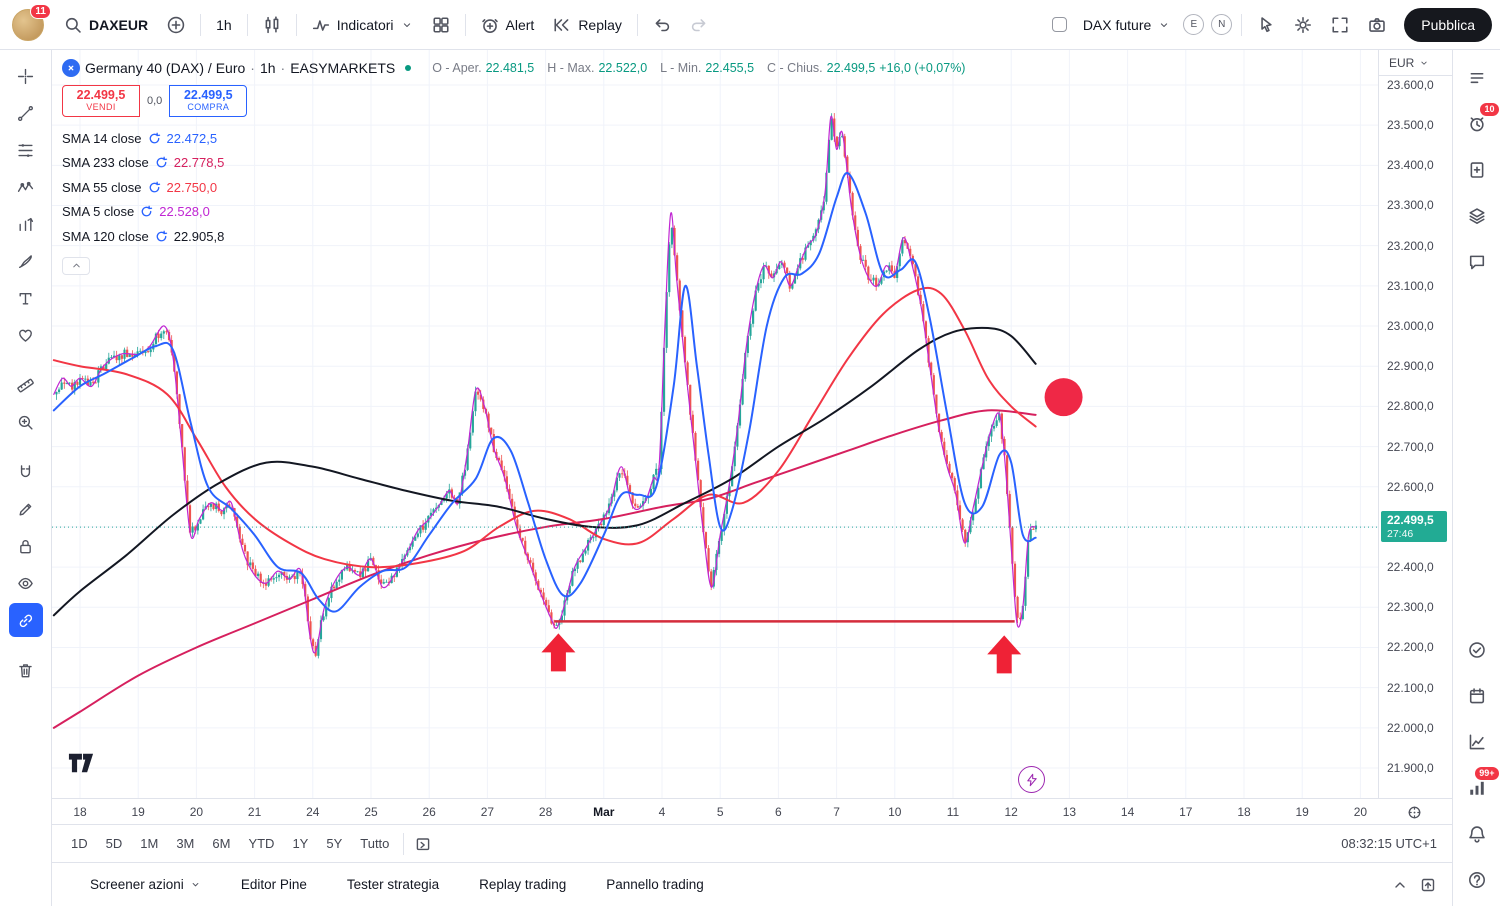 The image size is (1500, 906). I want to click on range-1d: 1D, so click(79, 844).